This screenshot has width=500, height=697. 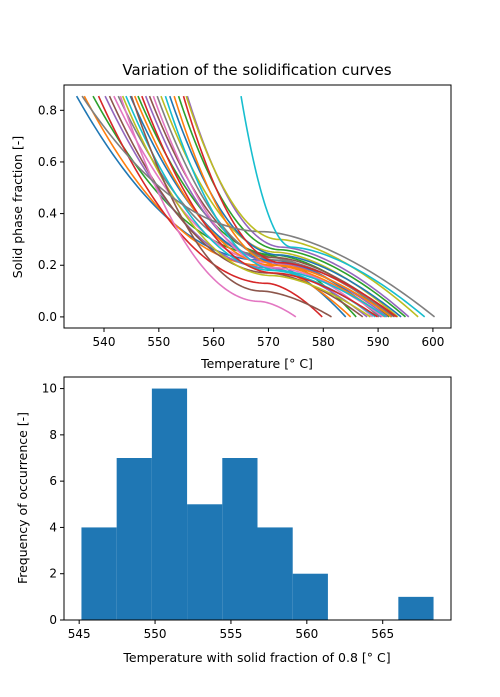 What do you see at coordinates (53, 481) in the screenshot?
I see `y-tick-label: 6` at bounding box center [53, 481].